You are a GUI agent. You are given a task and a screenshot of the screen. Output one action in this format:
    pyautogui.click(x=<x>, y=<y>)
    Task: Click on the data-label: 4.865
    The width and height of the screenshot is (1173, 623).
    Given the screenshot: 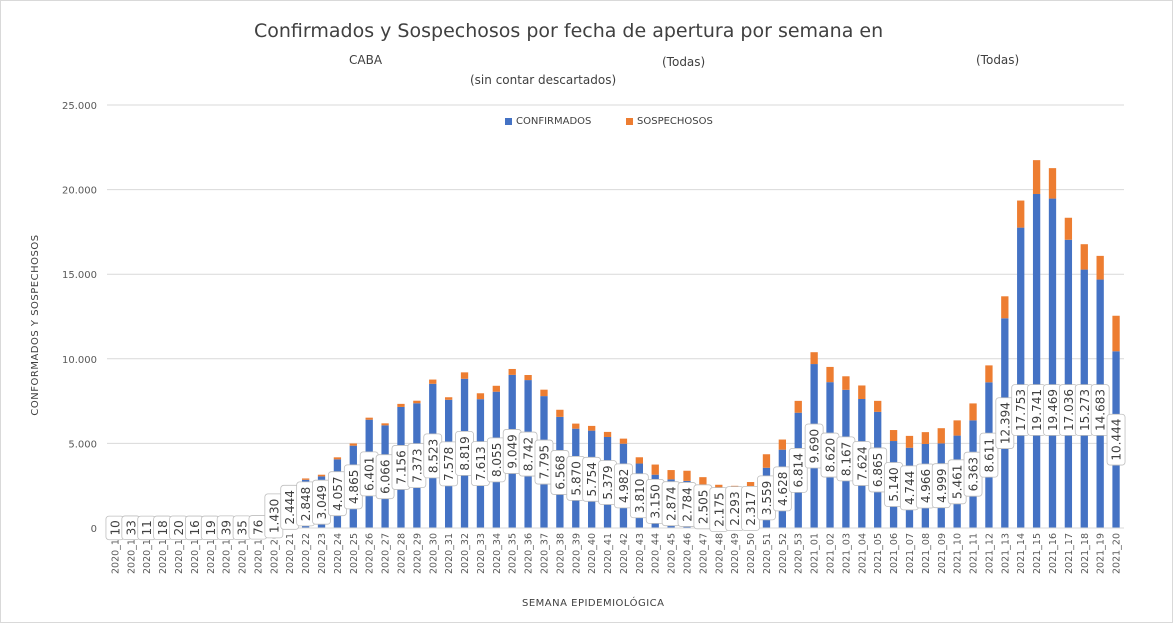 What is the action you would take?
    pyautogui.click(x=353, y=487)
    